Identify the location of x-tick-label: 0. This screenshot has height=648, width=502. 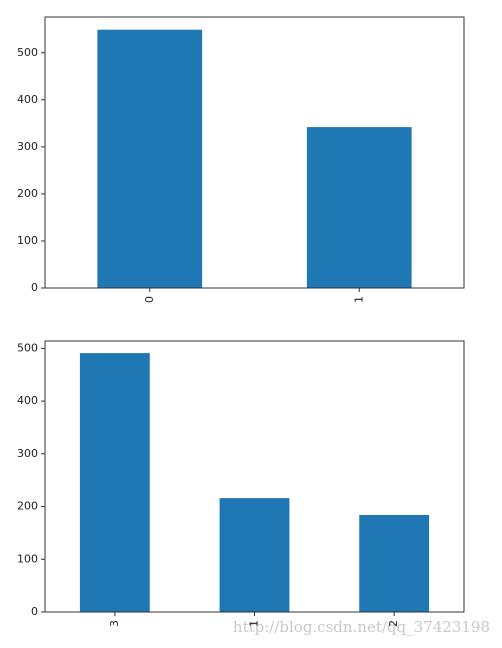
(149, 299).